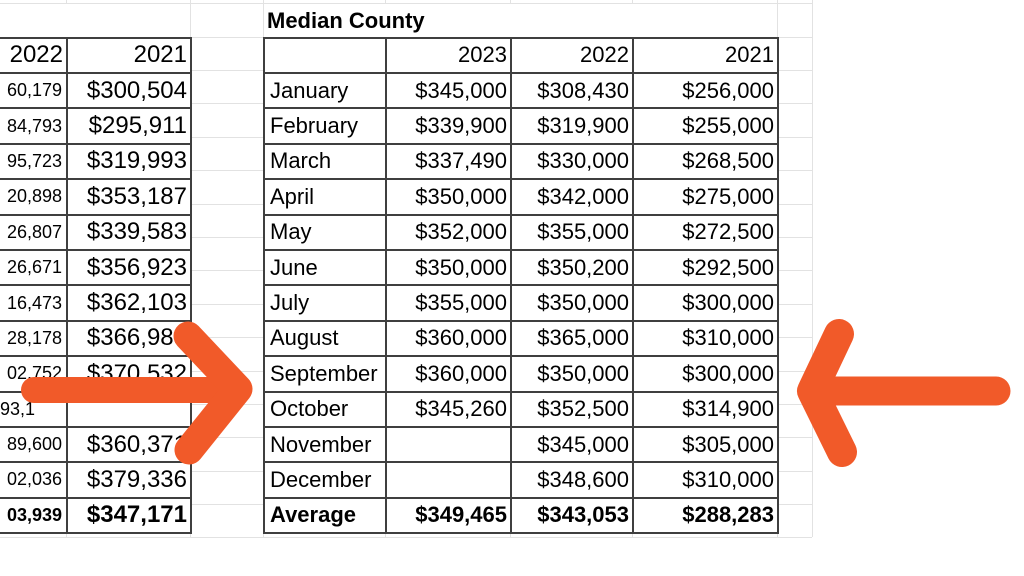 The image size is (1024, 576). What do you see at coordinates (129, 374) in the screenshot?
I see `left-cell-september-2021: $370,532` at bounding box center [129, 374].